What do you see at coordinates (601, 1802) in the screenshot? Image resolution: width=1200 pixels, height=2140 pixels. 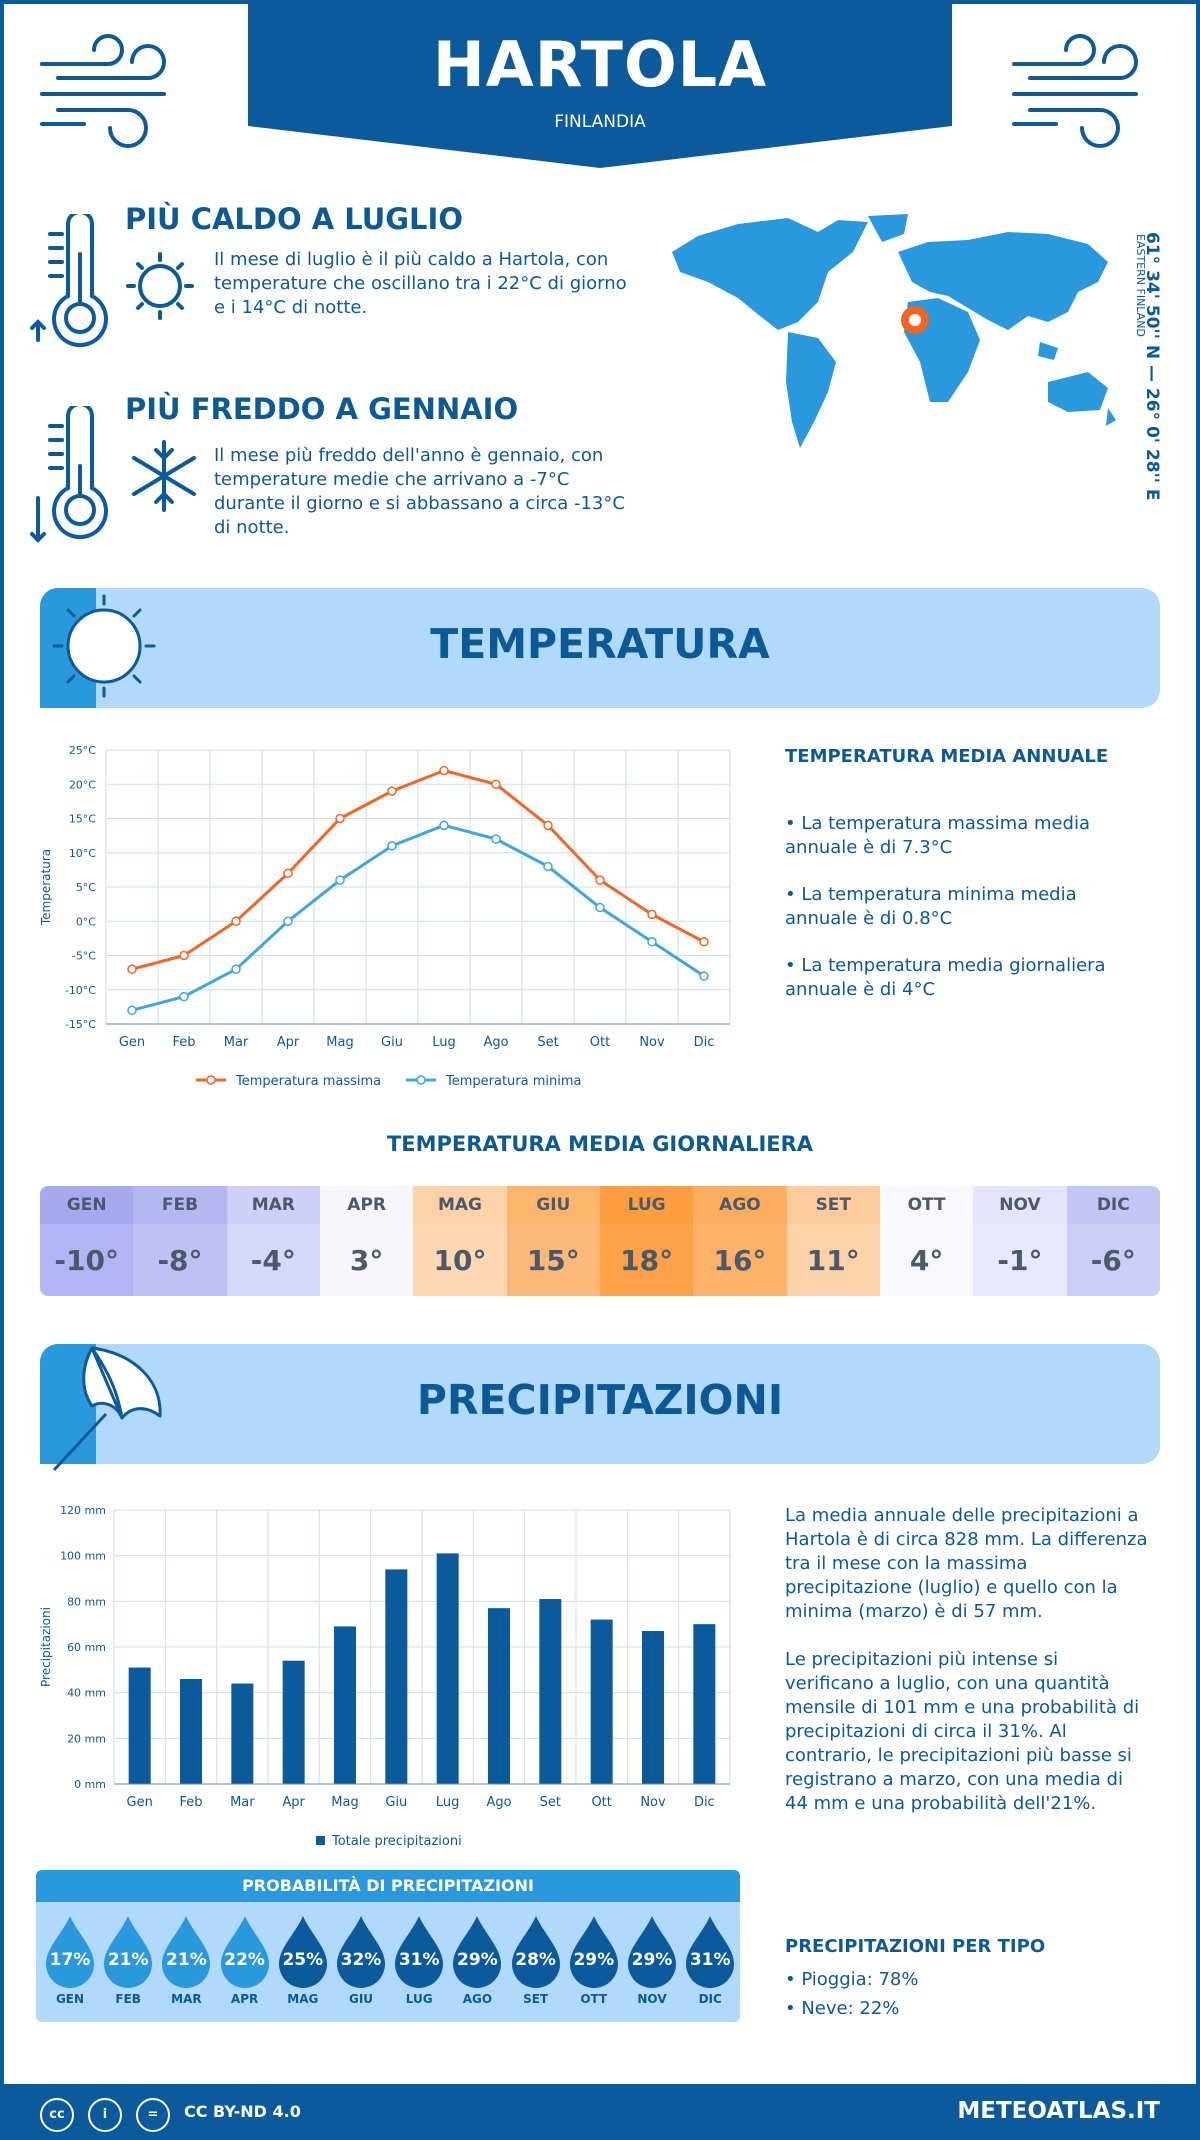 I see `x-tick-label: Ott` at bounding box center [601, 1802].